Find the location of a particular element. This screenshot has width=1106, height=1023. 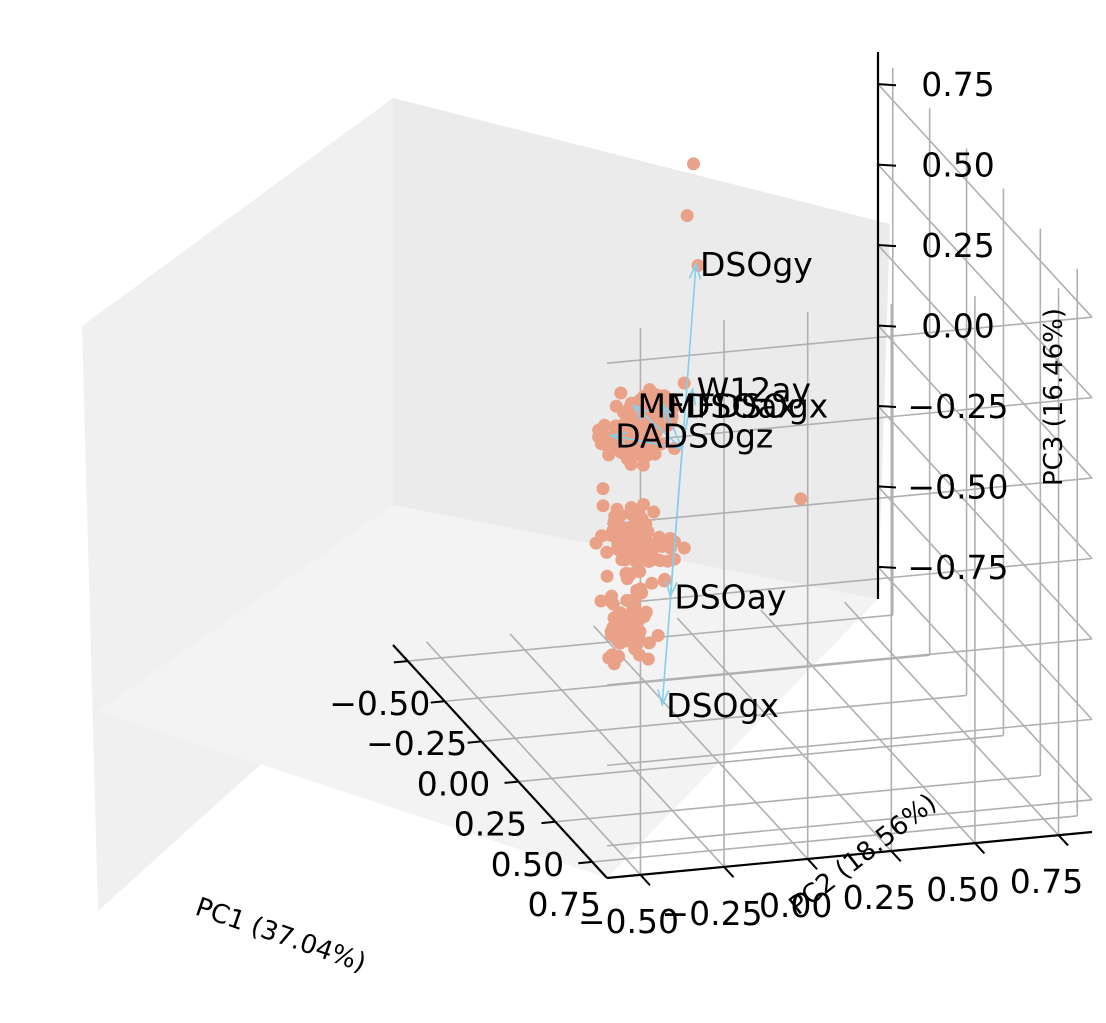

x-axis-line is located at coordinates (500, 761).